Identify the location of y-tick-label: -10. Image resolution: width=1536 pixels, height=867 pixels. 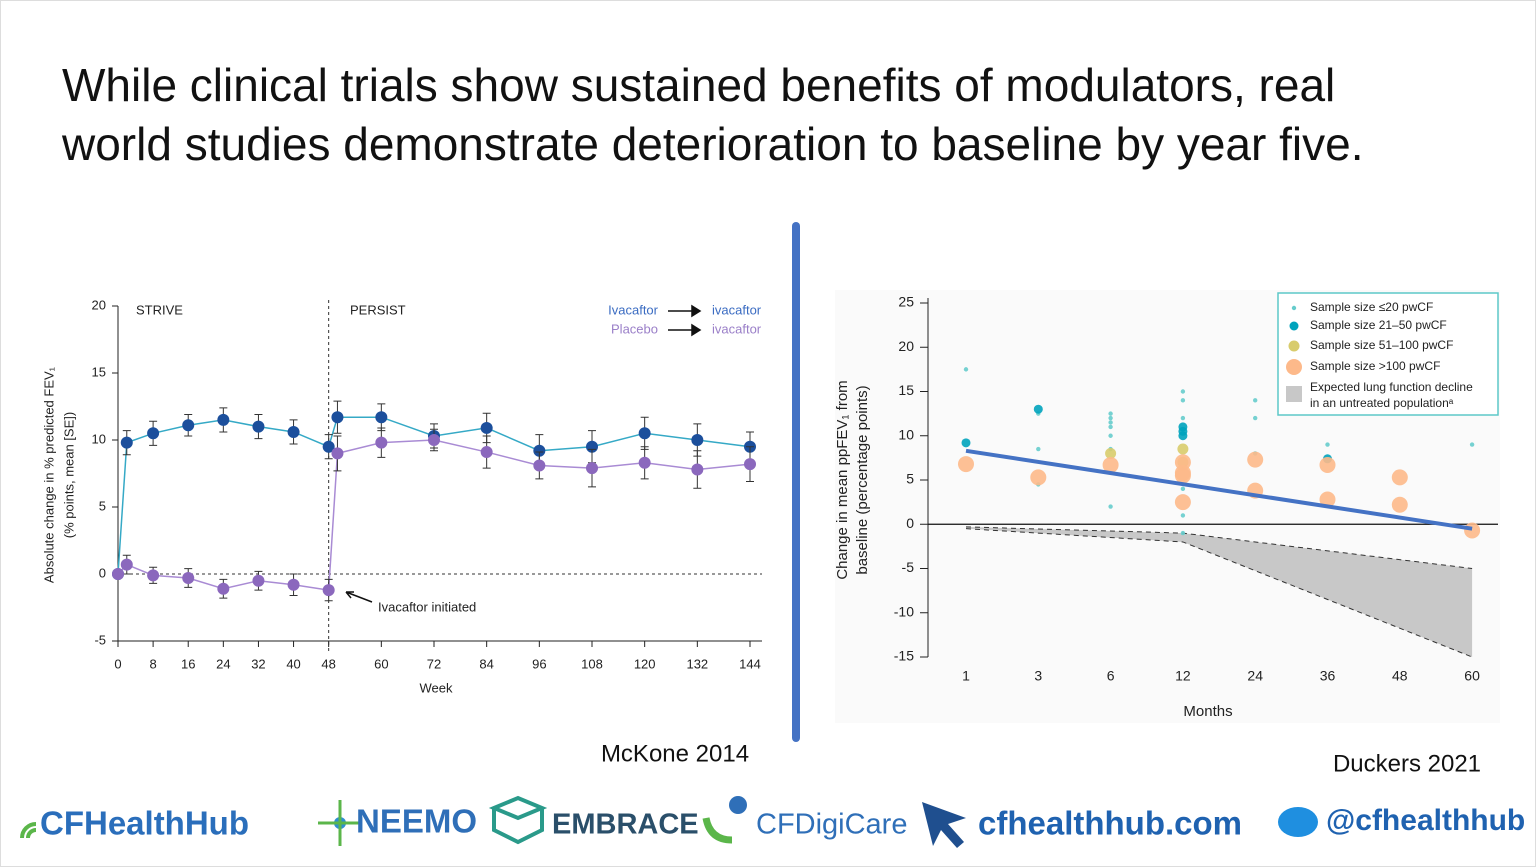
(904, 611).